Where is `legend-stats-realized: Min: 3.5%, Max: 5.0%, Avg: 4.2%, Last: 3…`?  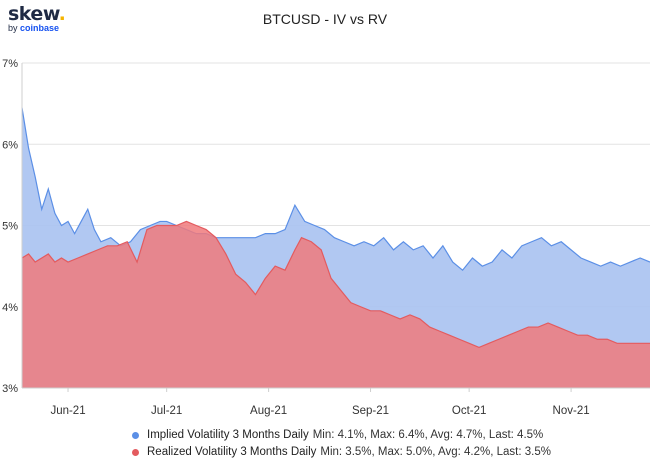 legend-stats-realized: Min: 3.5%, Max: 5.0%, Avg: 4.2%, Last: 3… is located at coordinates (435, 452).